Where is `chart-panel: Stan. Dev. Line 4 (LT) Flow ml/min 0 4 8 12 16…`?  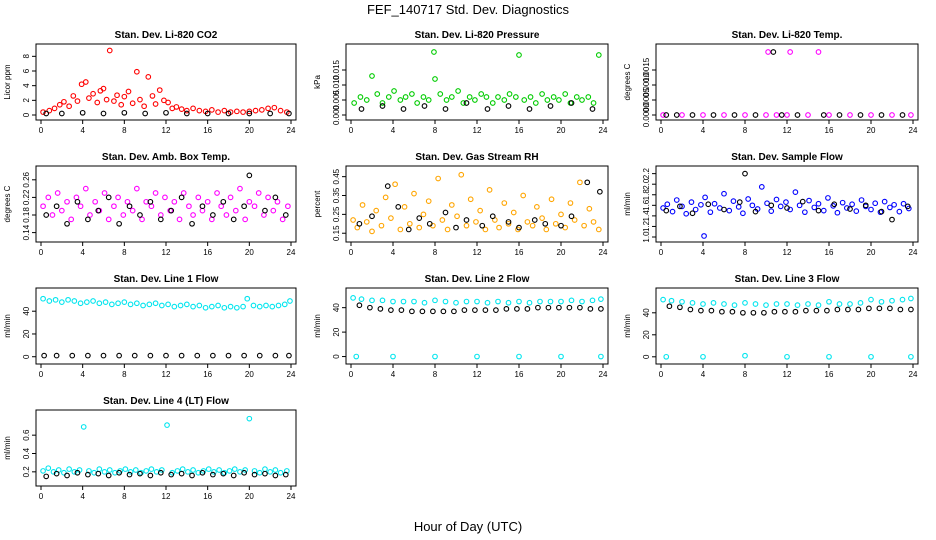
chart-panel: Stan. Dev. Line 4 (LT) Flow ml/min 0 4 8 12 16… is located at coordinates (150, 448).